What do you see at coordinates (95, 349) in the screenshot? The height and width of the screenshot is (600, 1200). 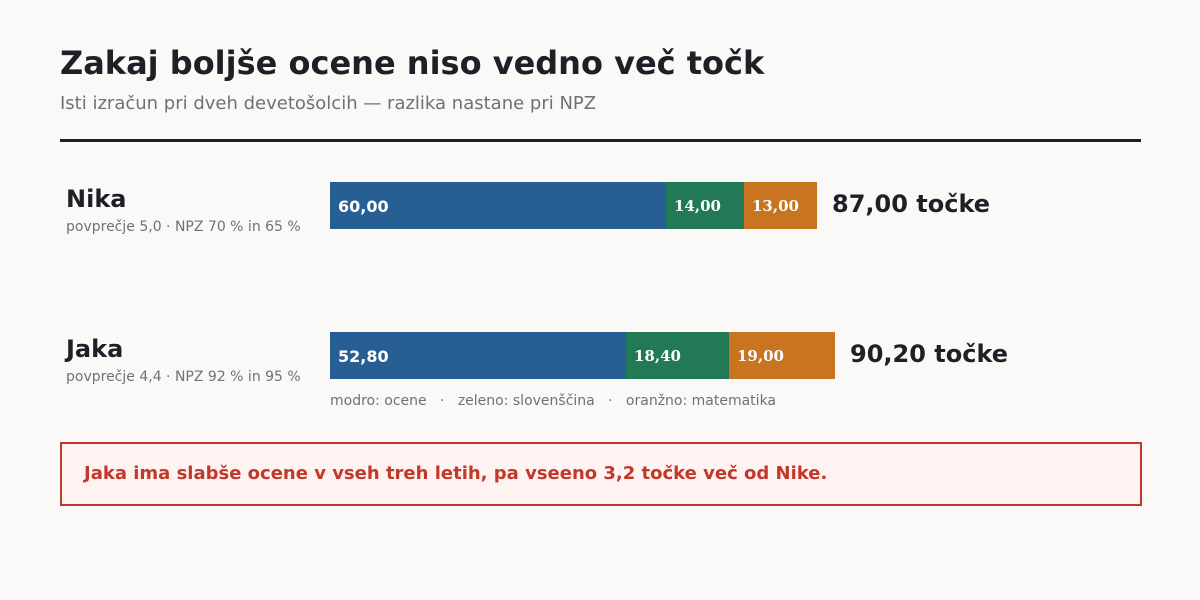 I see `row-name-jaka: Jaka` at bounding box center [95, 349].